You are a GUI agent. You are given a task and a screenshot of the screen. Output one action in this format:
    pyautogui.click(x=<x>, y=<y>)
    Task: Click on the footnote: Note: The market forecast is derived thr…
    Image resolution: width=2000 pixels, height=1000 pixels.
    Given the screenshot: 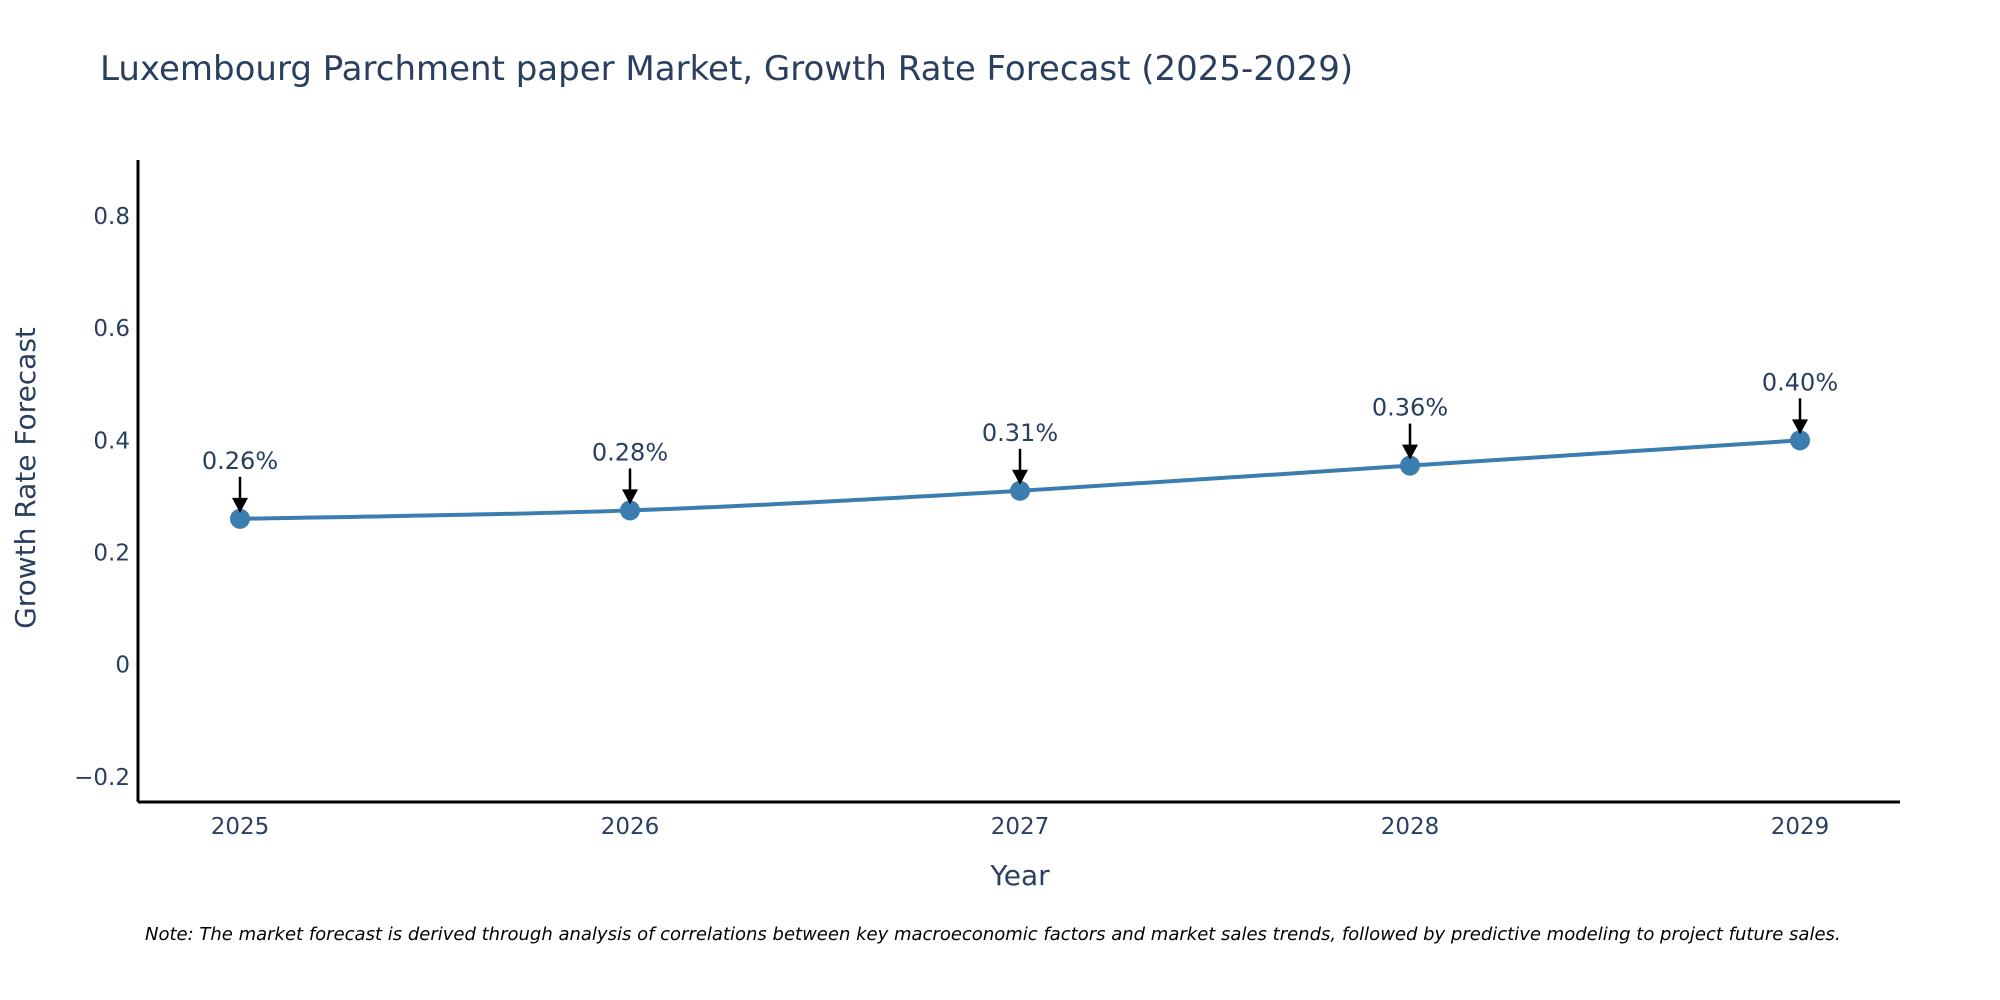 What is the action you would take?
    pyautogui.click(x=993, y=934)
    